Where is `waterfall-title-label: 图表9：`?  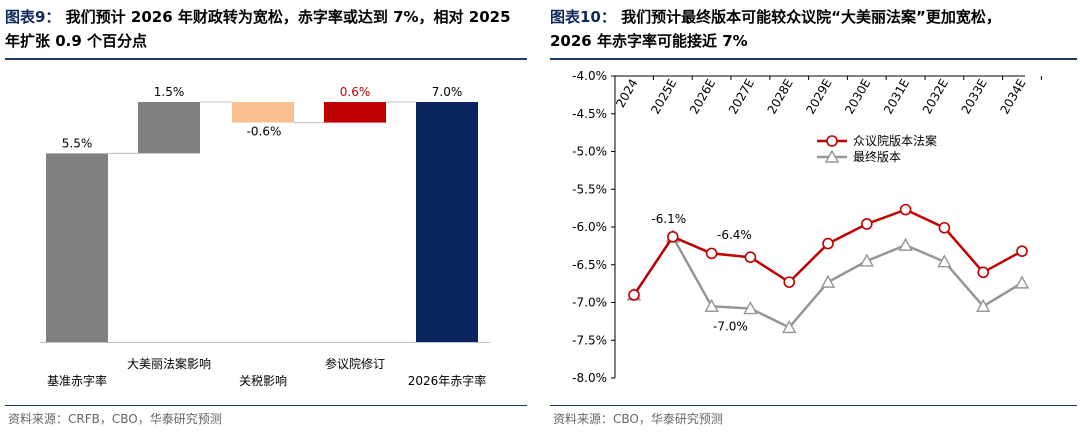
waterfall-title-label: 图表9： is located at coordinates (33, 17).